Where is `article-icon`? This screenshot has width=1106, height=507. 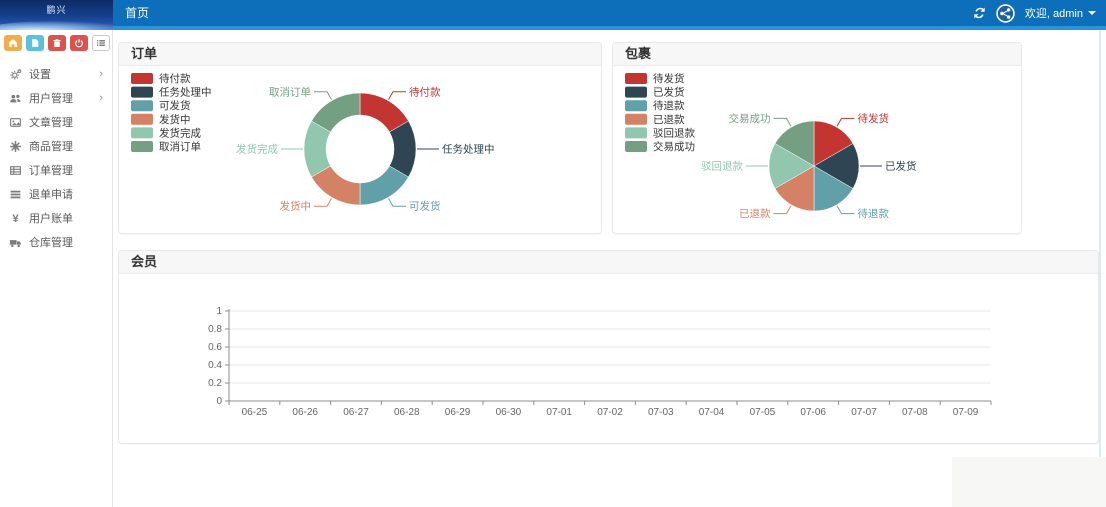
article-icon is located at coordinates (15, 122).